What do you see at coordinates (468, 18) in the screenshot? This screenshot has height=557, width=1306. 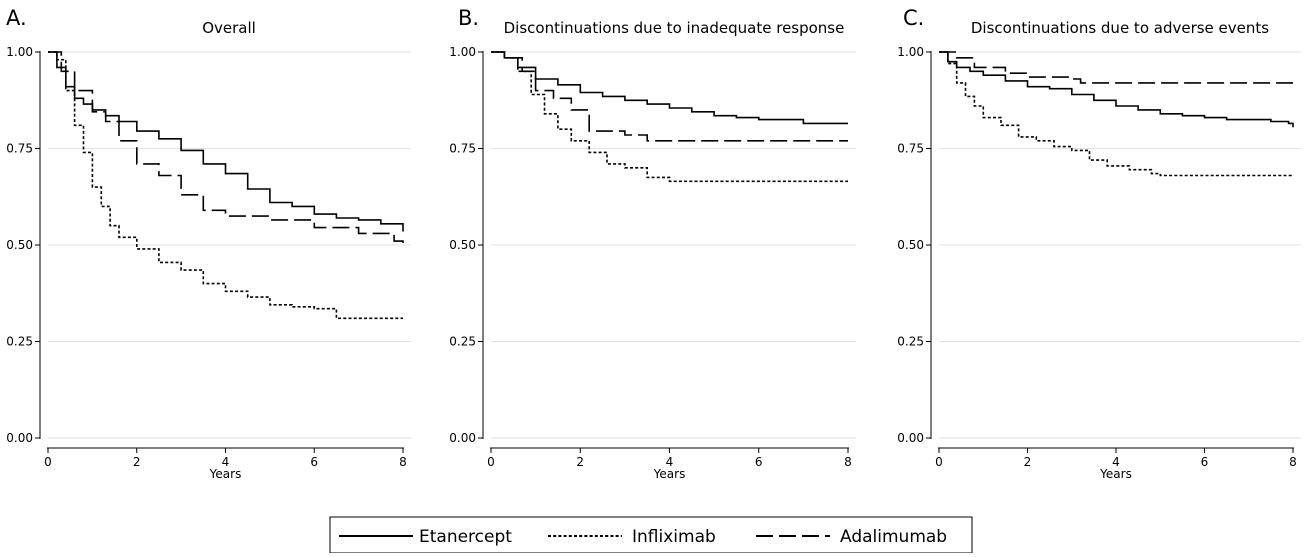 I see `panel-letter: B.` at bounding box center [468, 18].